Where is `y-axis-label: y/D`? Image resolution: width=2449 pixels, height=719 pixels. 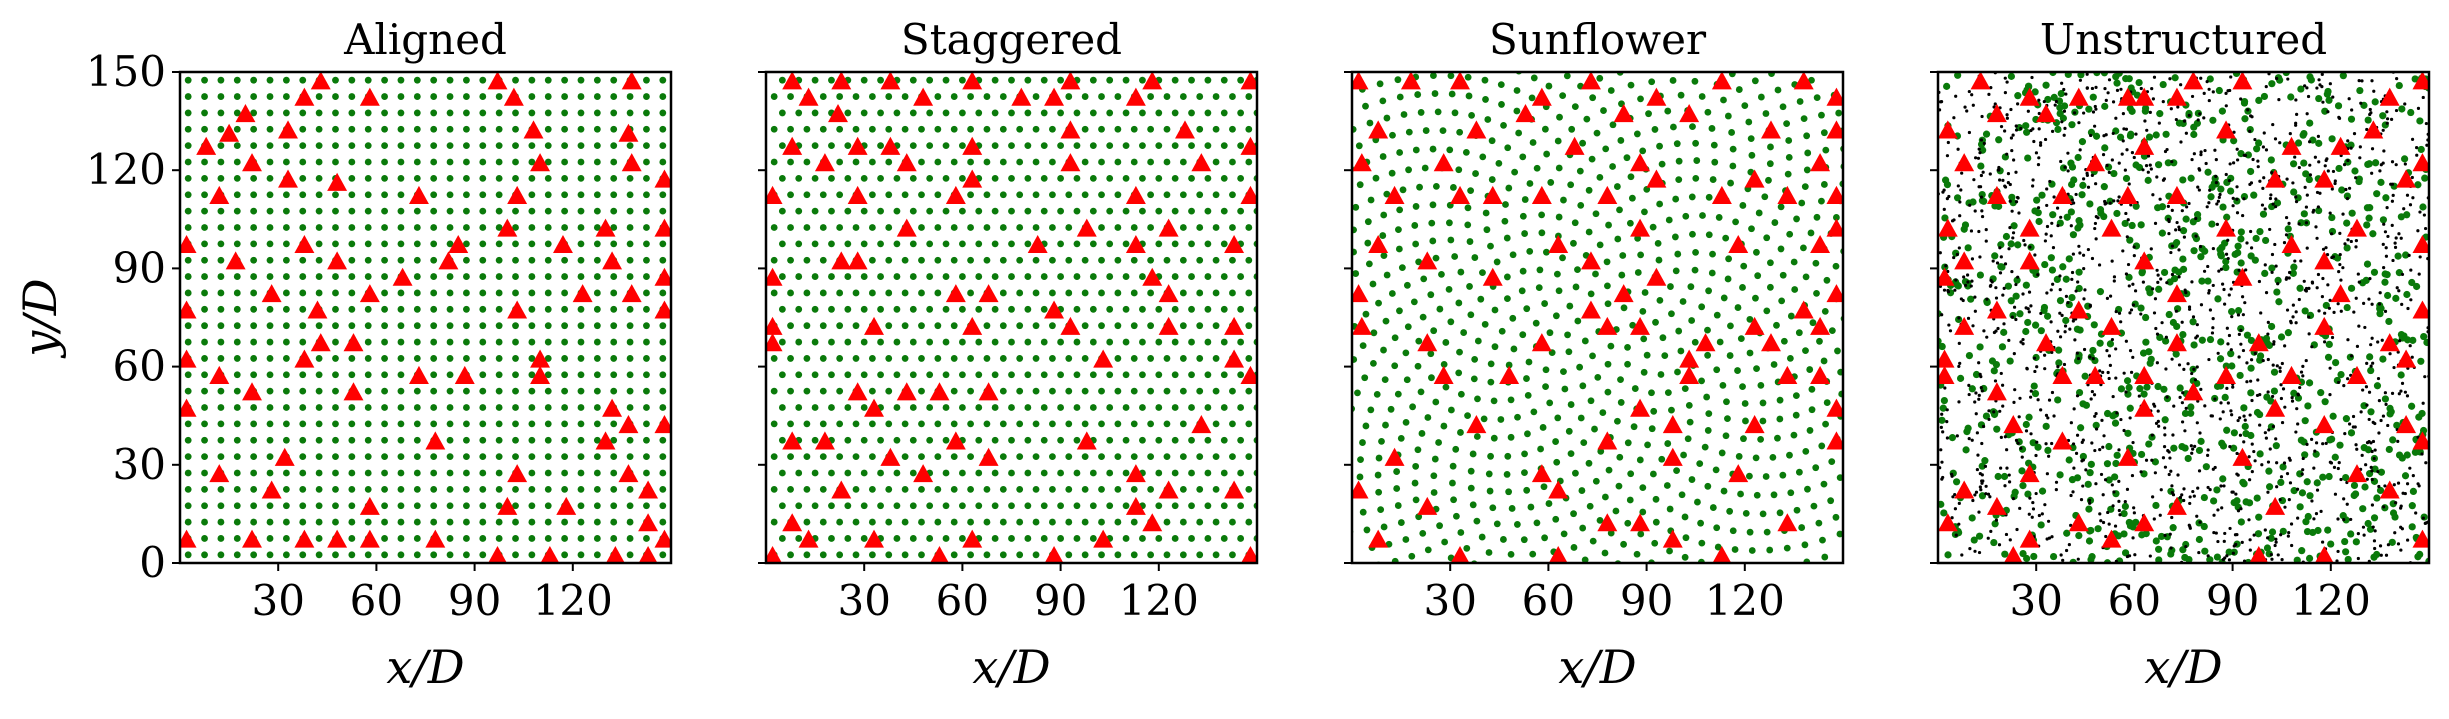 y-axis-label: y/D is located at coordinates (40, 318).